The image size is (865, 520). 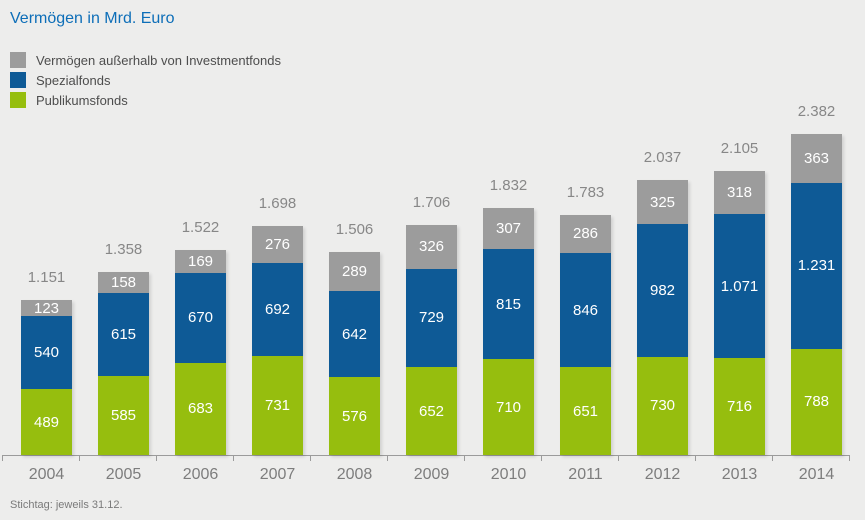 What do you see at coordinates (431, 247) in the screenshot?
I see `segment-value-label: 326` at bounding box center [431, 247].